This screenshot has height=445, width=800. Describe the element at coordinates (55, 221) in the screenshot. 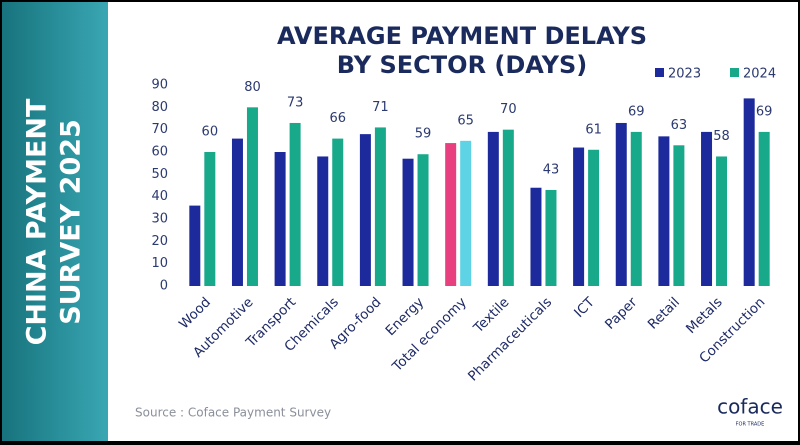

I see `side-panel` at that location.